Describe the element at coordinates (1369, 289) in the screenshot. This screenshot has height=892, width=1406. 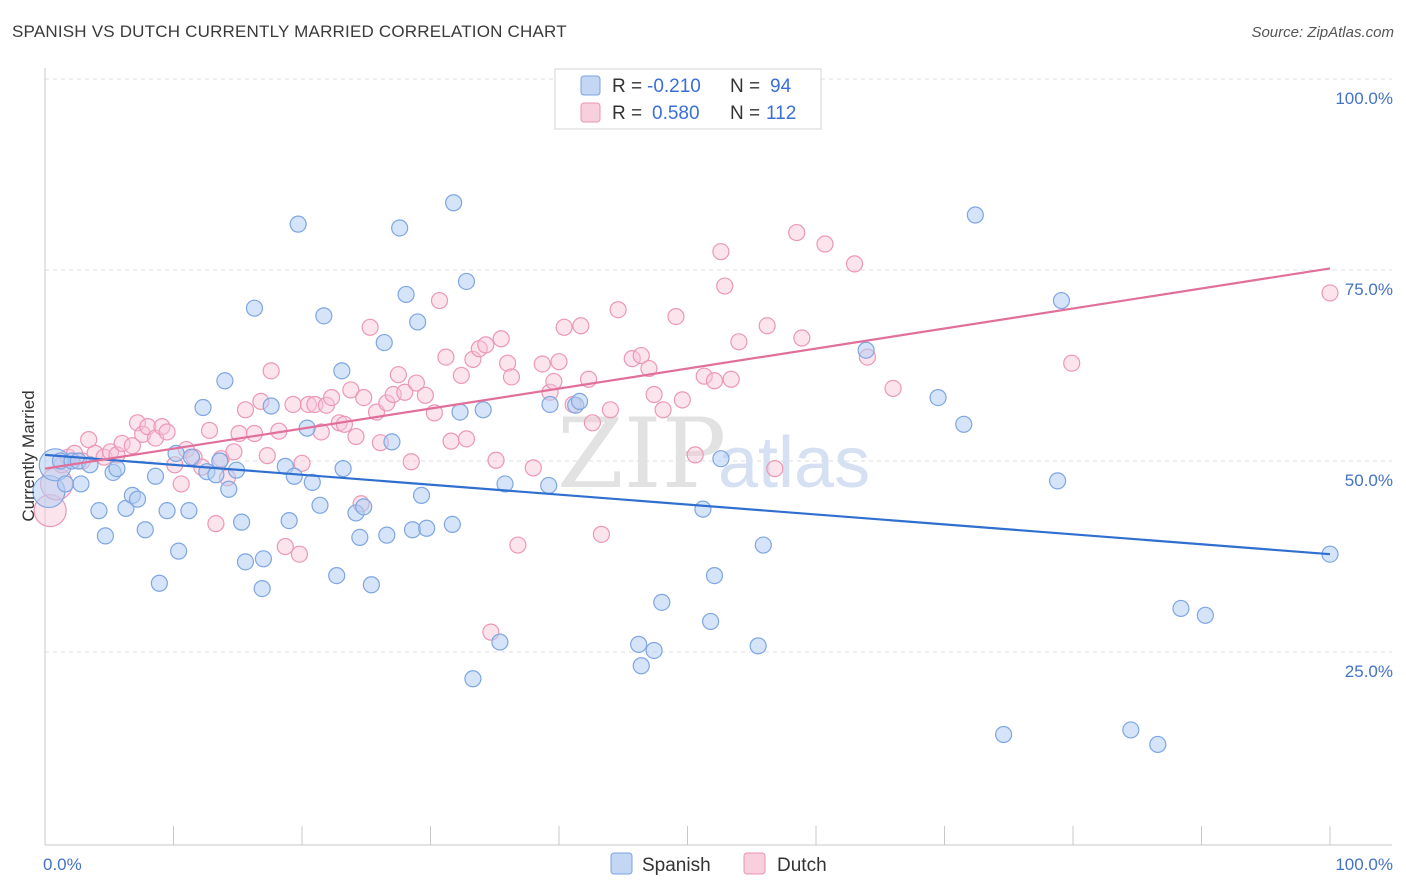
I see `y-tick-label-75: 75.0%` at that location.